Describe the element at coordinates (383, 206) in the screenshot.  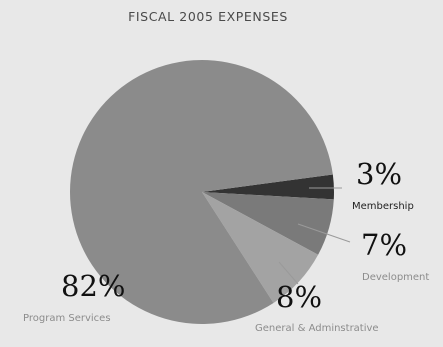
I see `membership-label: Membership` at that location.